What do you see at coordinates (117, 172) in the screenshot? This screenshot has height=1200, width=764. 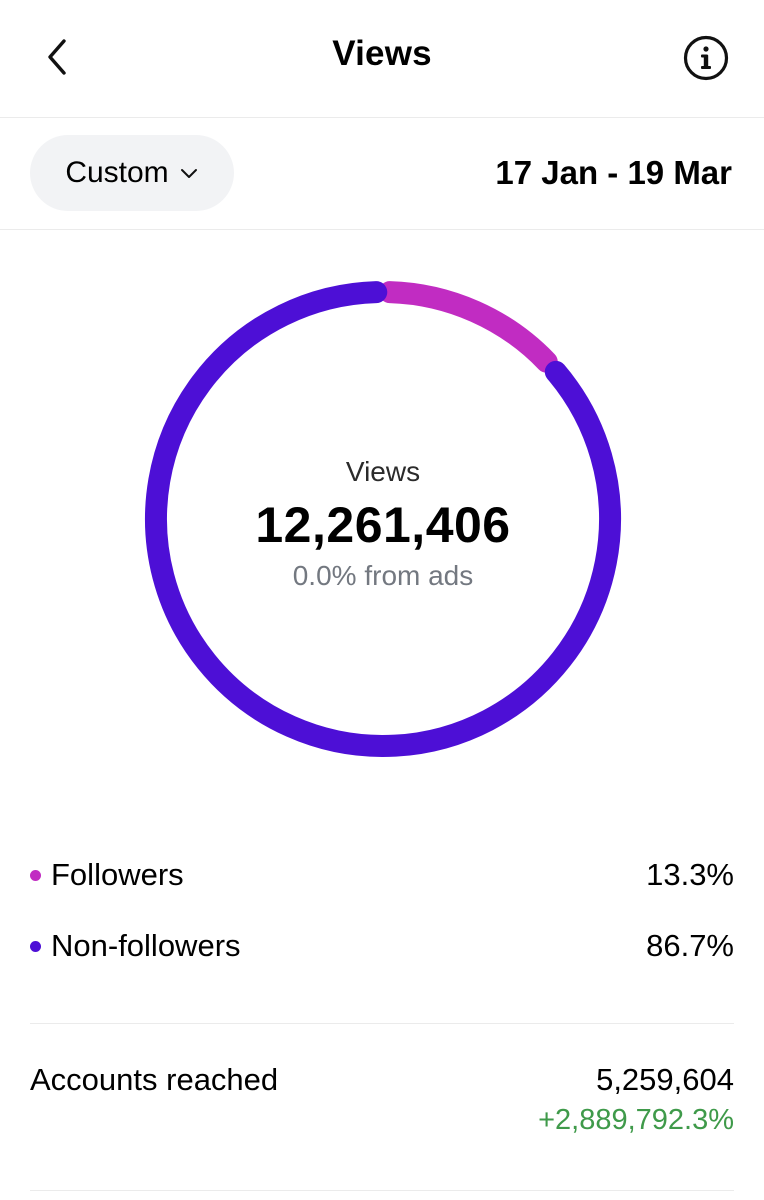 I see `period-label: Custom` at bounding box center [117, 172].